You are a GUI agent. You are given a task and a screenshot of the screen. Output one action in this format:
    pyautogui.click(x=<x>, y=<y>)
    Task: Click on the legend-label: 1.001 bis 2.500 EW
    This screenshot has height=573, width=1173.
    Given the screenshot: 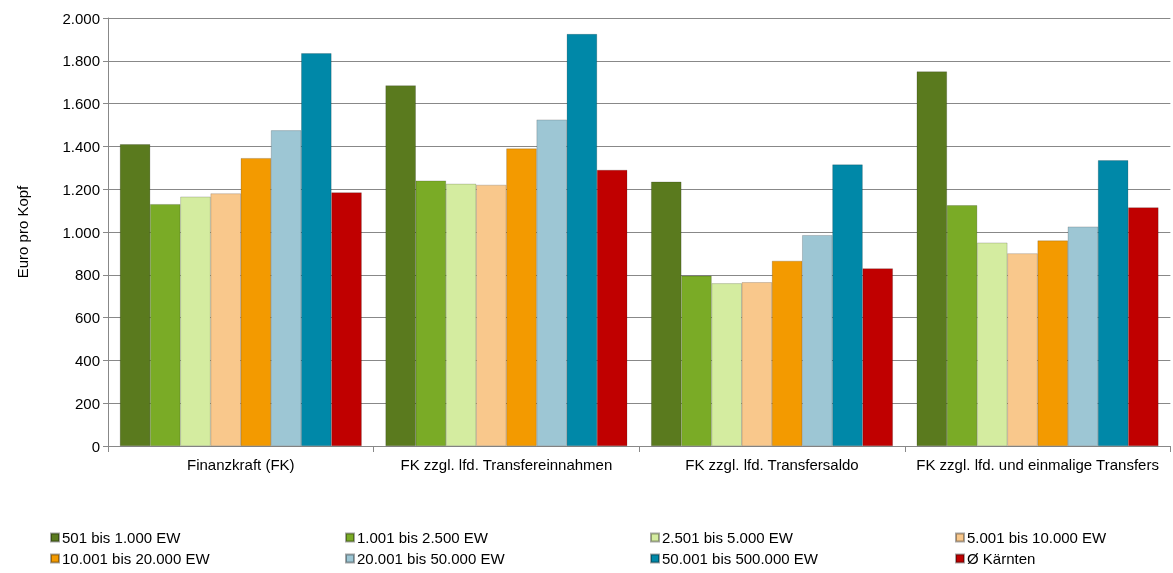 What is the action you would take?
    pyautogui.click(x=423, y=537)
    